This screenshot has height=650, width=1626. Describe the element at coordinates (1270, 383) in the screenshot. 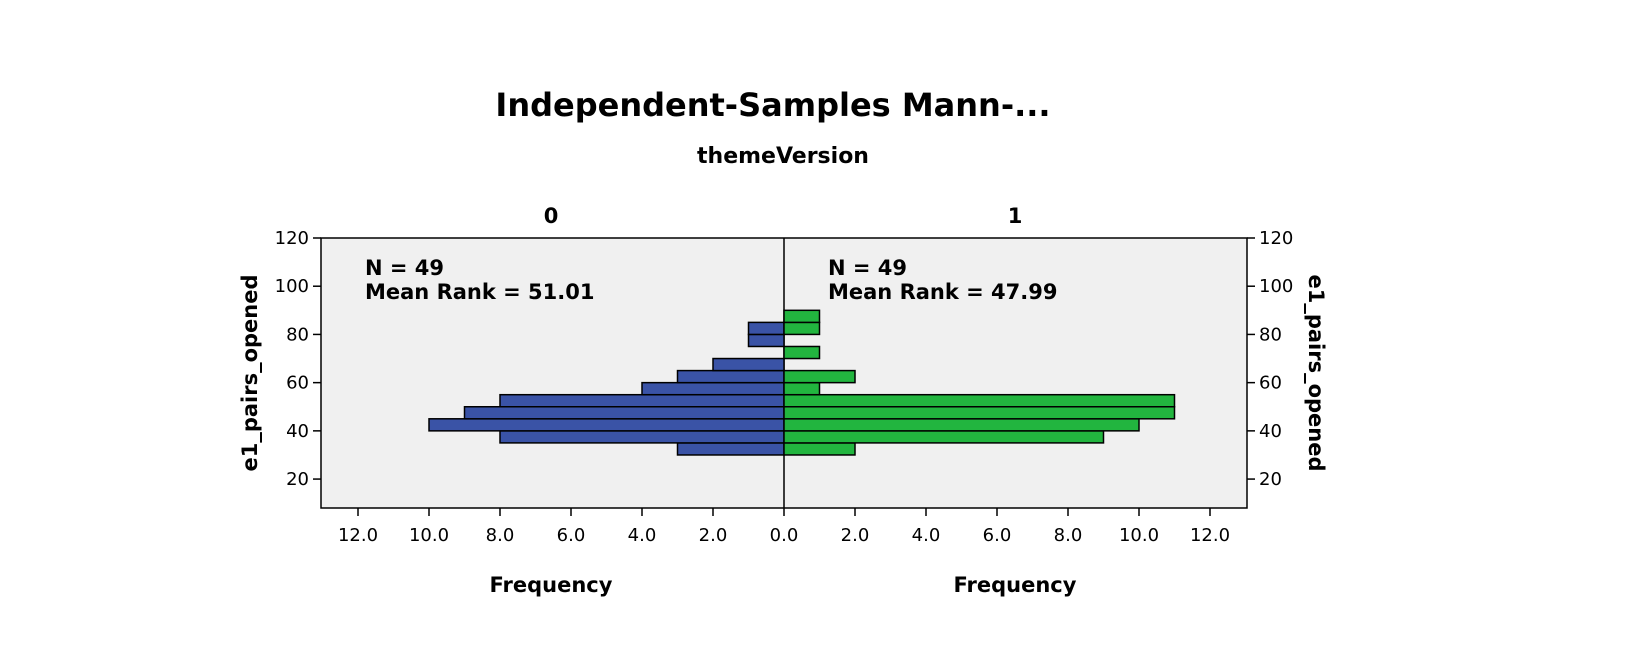

I see `right-y-tick-label: 60` at that location.